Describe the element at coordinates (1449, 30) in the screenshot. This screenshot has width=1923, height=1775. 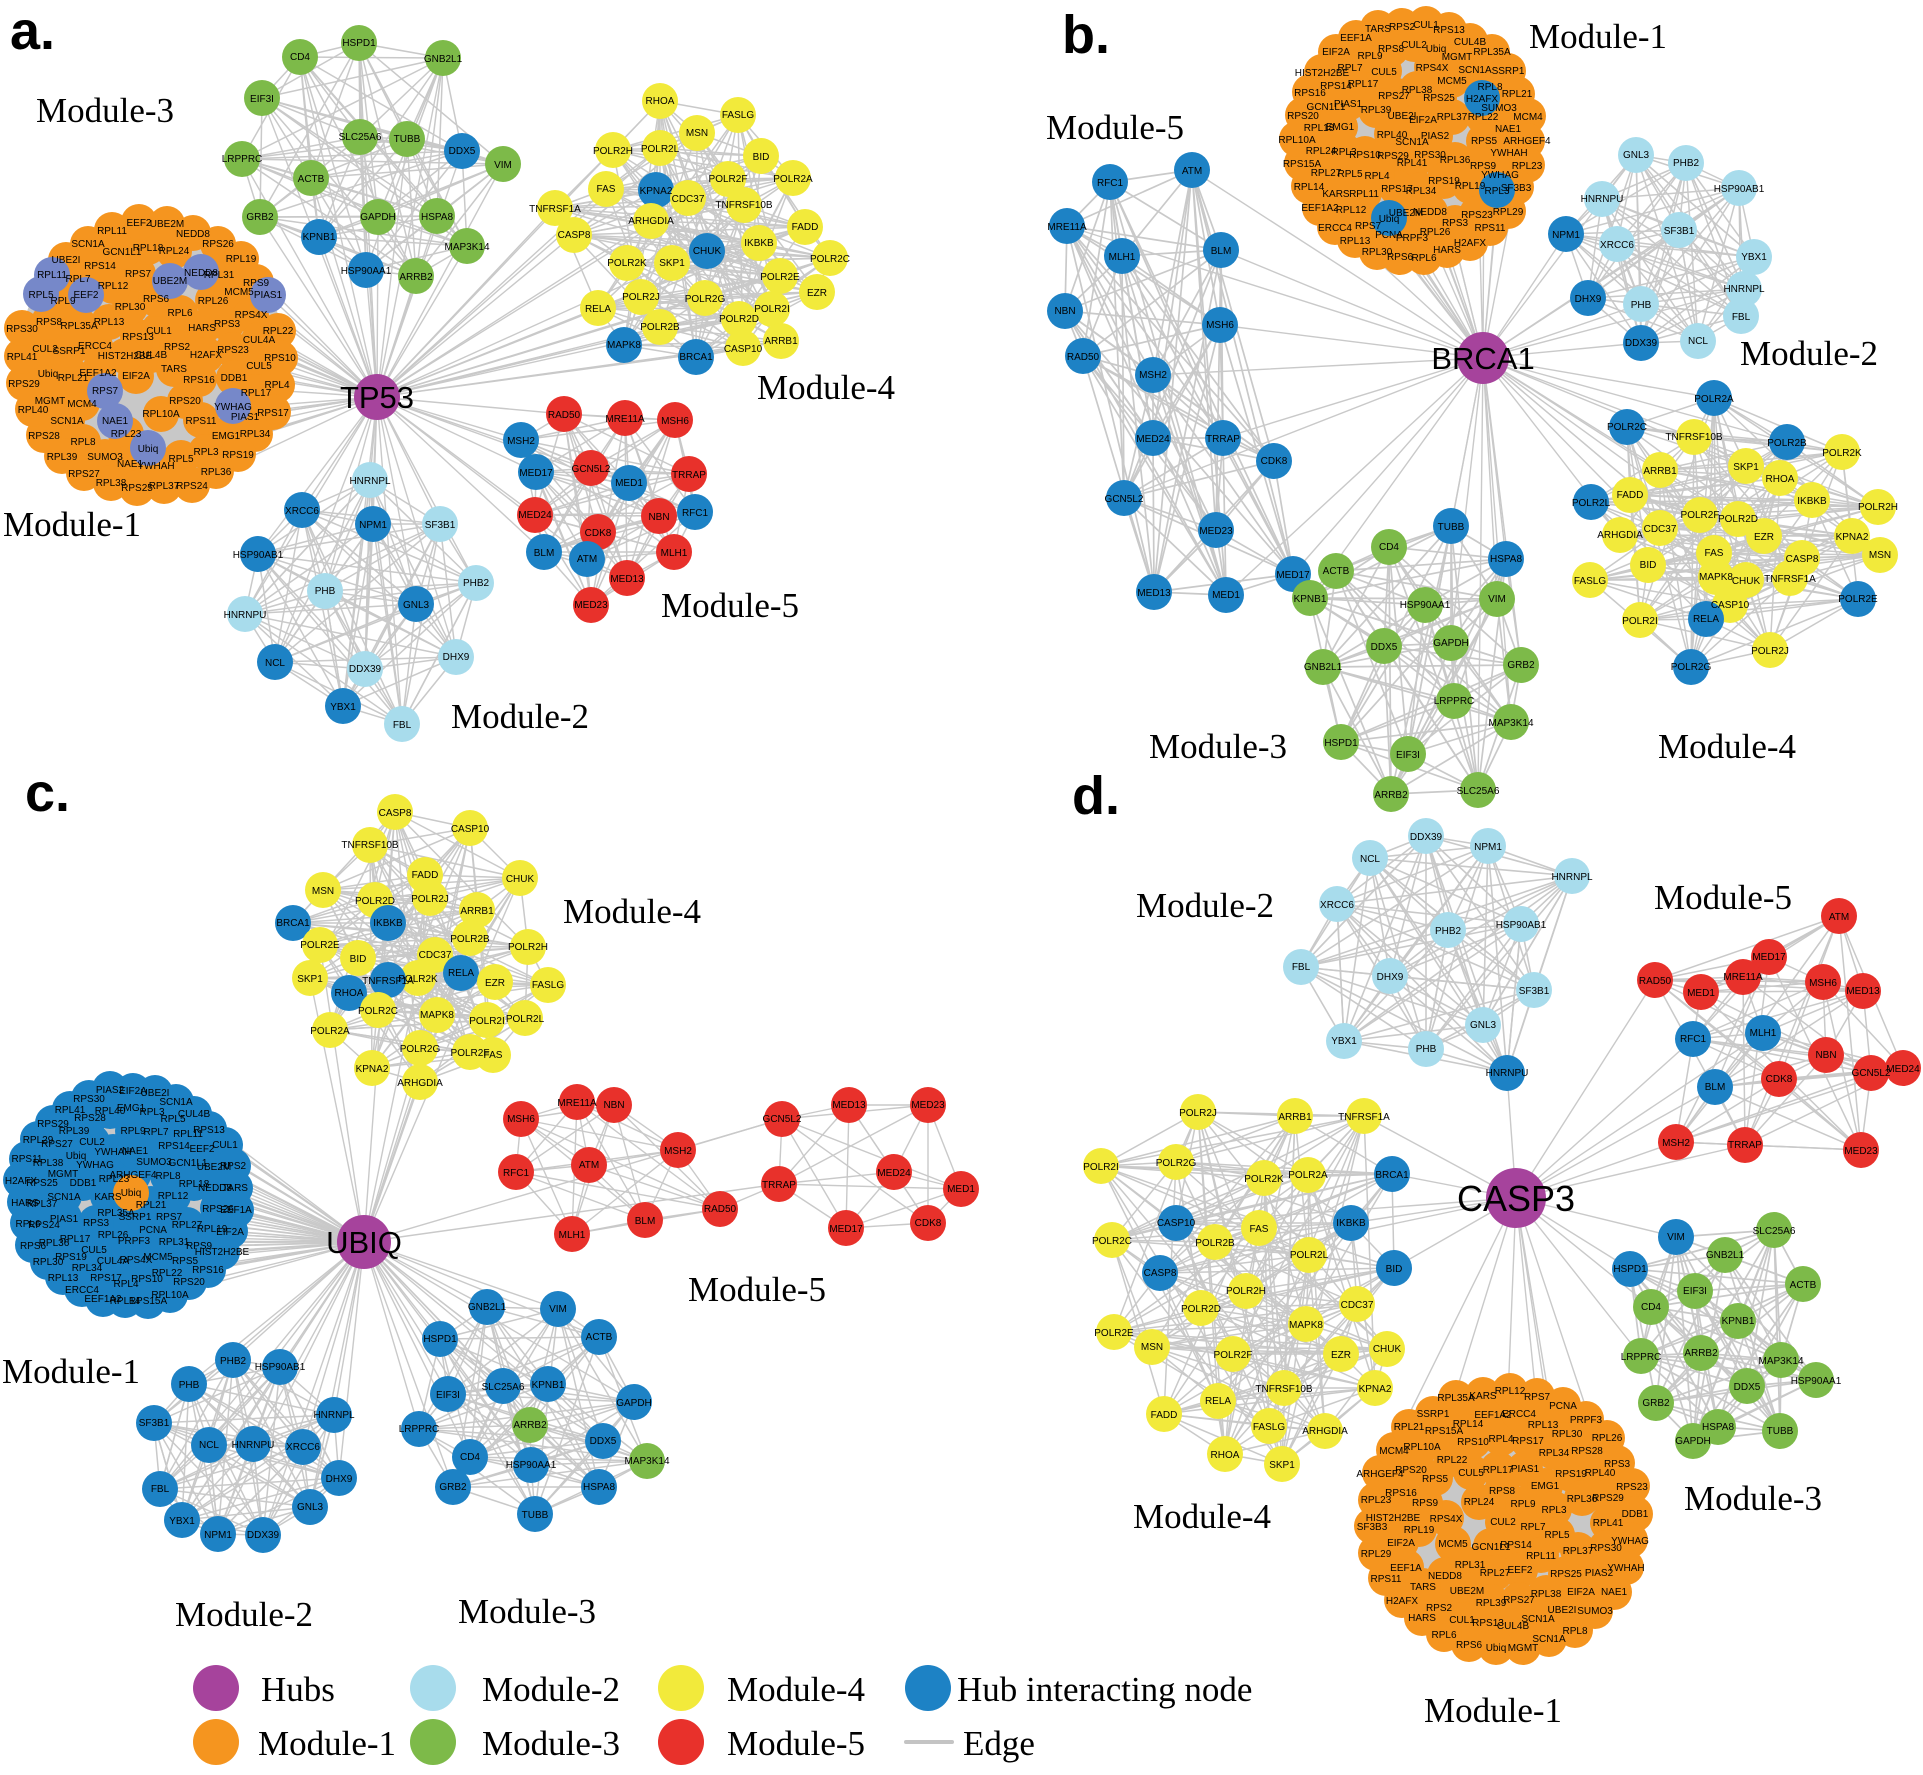
I see `svg-text: RPS13` at that location.